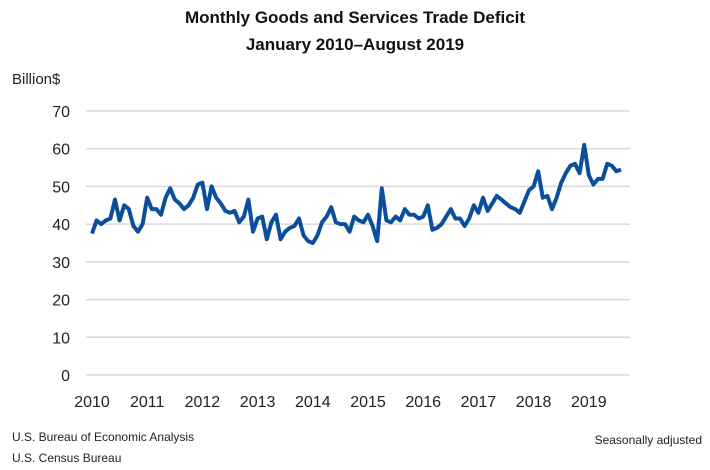 The image size is (710, 470). What do you see at coordinates (258, 402) in the screenshot?
I see `x-tick-label: 2013` at bounding box center [258, 402].